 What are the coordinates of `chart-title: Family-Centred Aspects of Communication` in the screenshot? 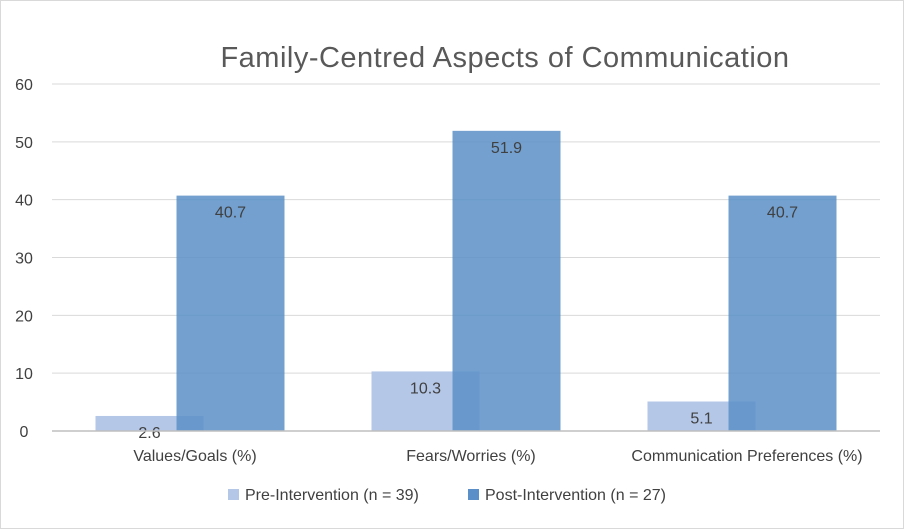 It's located at (504, 58).